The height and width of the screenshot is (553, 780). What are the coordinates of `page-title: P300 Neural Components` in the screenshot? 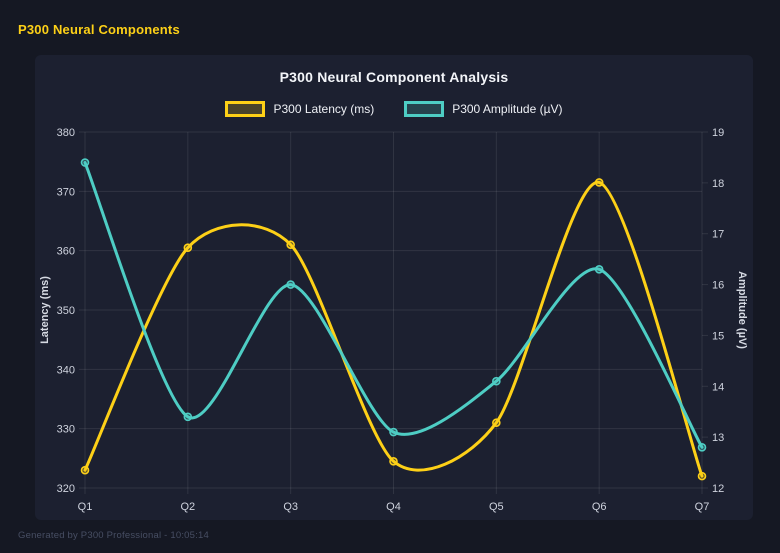 It's located at (99, 29).